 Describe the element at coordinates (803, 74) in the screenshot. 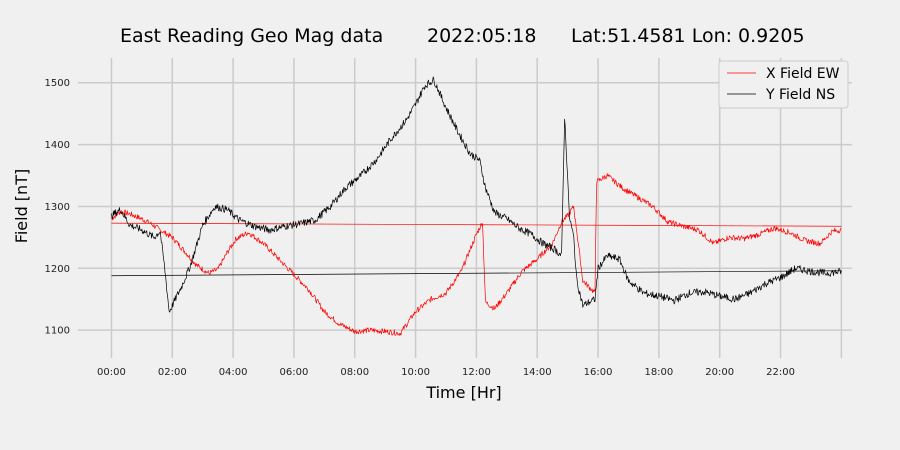

I see `legend-label-x-field: X Field EW` at that location.